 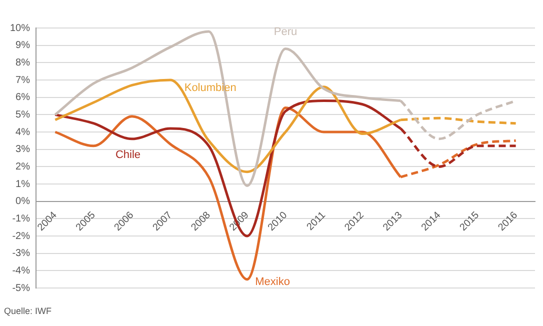 I want to click on y-tick-label: 9%, so click(x=23, y=46).